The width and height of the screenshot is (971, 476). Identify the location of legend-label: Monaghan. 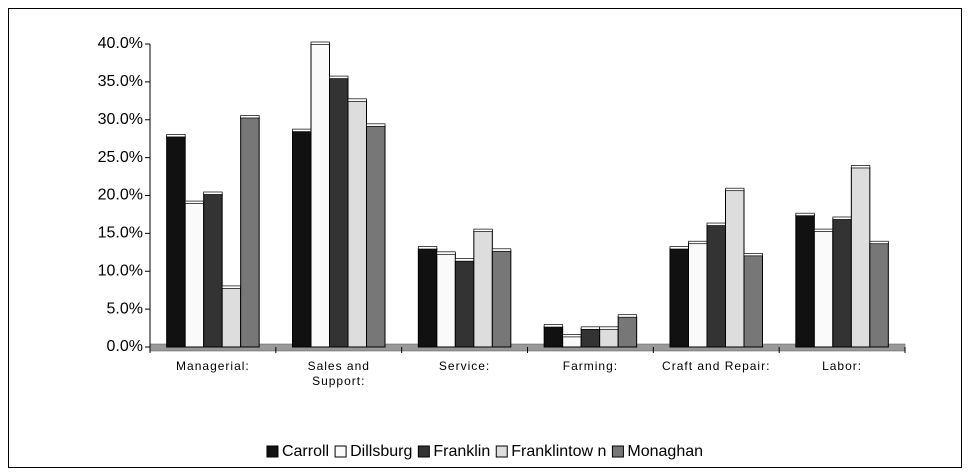
(665, 451).